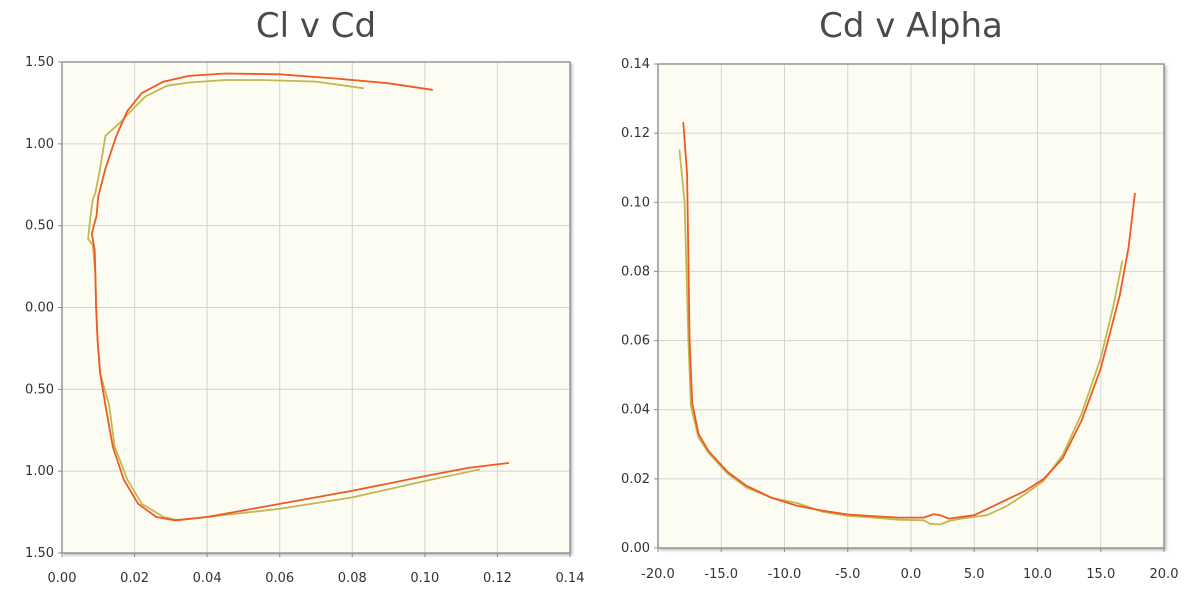 The width and height of the screenshot is (1192, 595). I want to click on x-tick-label: -10.0, so click(785, 574).